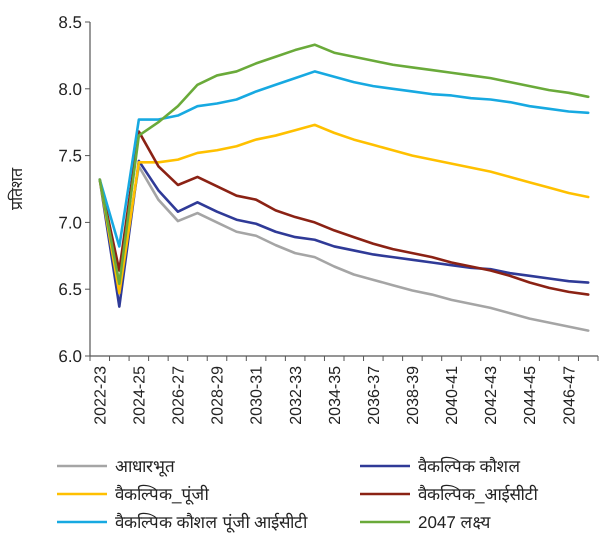 The image size is (603, 537). Describe the element at coordinates (531, 395) in the screenshot. I see `x-tick-label: 2044-45` at that location.